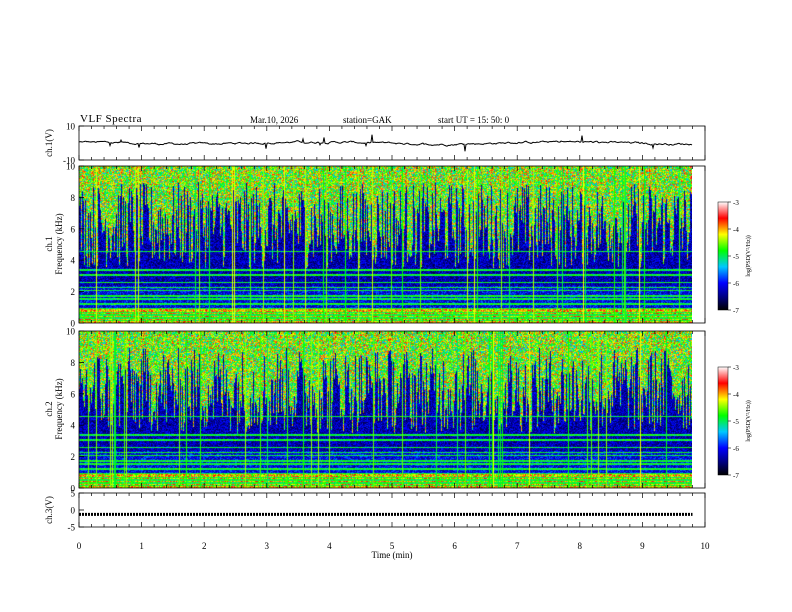 This screenshot has height=612, width=792. What do you see at coordinates (73, 426) in the screenshot?
I see `ch2-spectrogram-ytick-label: 4` at bounding box center [73, 426].